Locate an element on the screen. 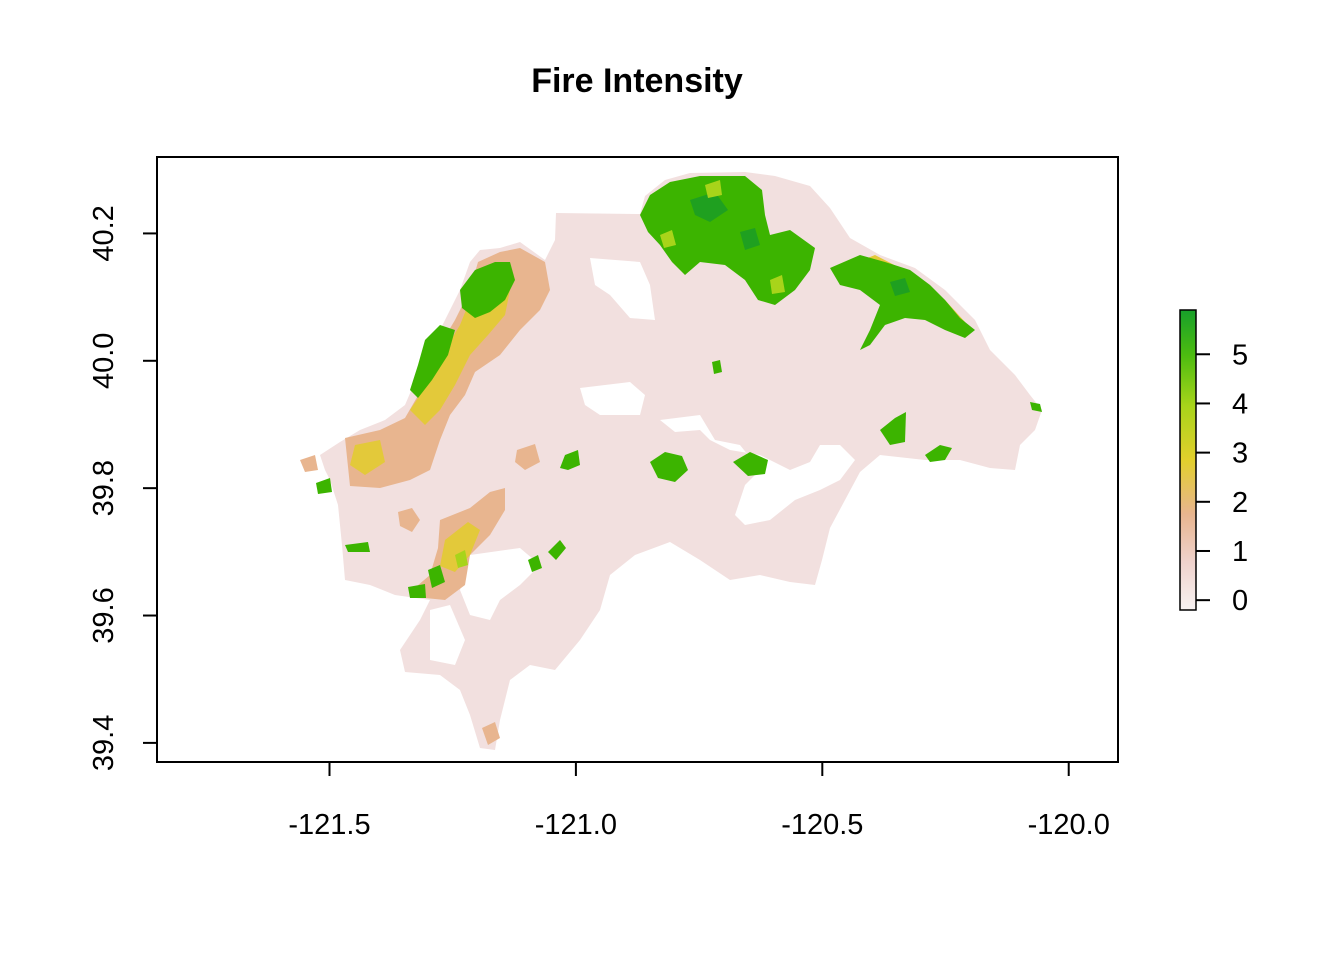 Image resolution: width=1344 pixels, height=960 pixels. legend-tick-label: 1 is located at coordinates (1240, 552).